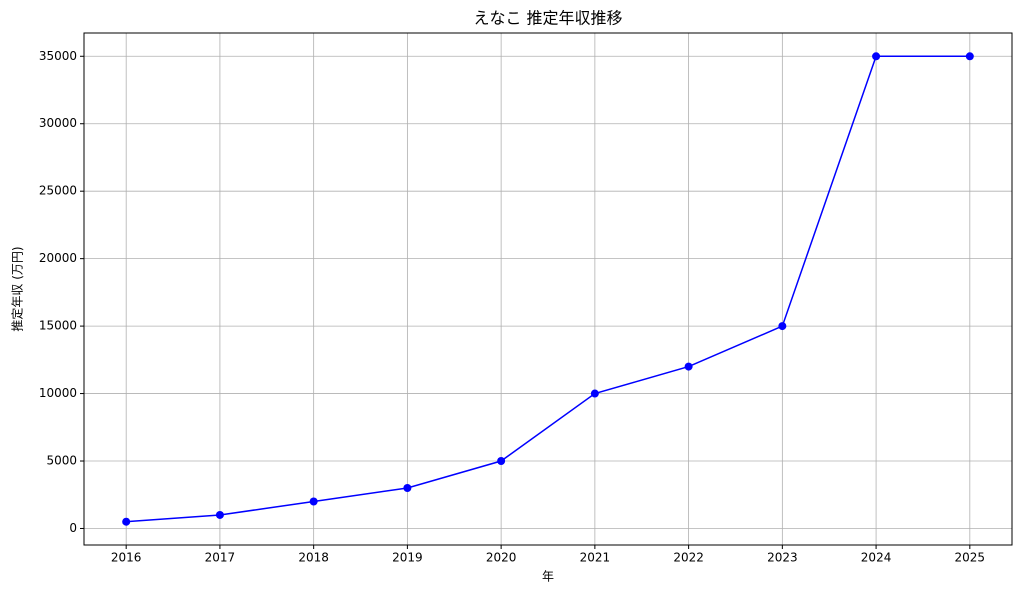  Describe the element at coordinates (58, 393) in the screenshot. I see `y-tick-label: 10000` at that location.